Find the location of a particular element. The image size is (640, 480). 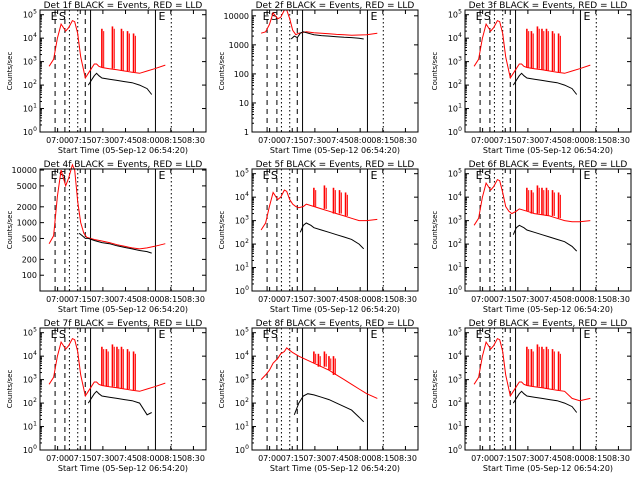

y-tick-label: 200 is located at coordinates (29, 259).